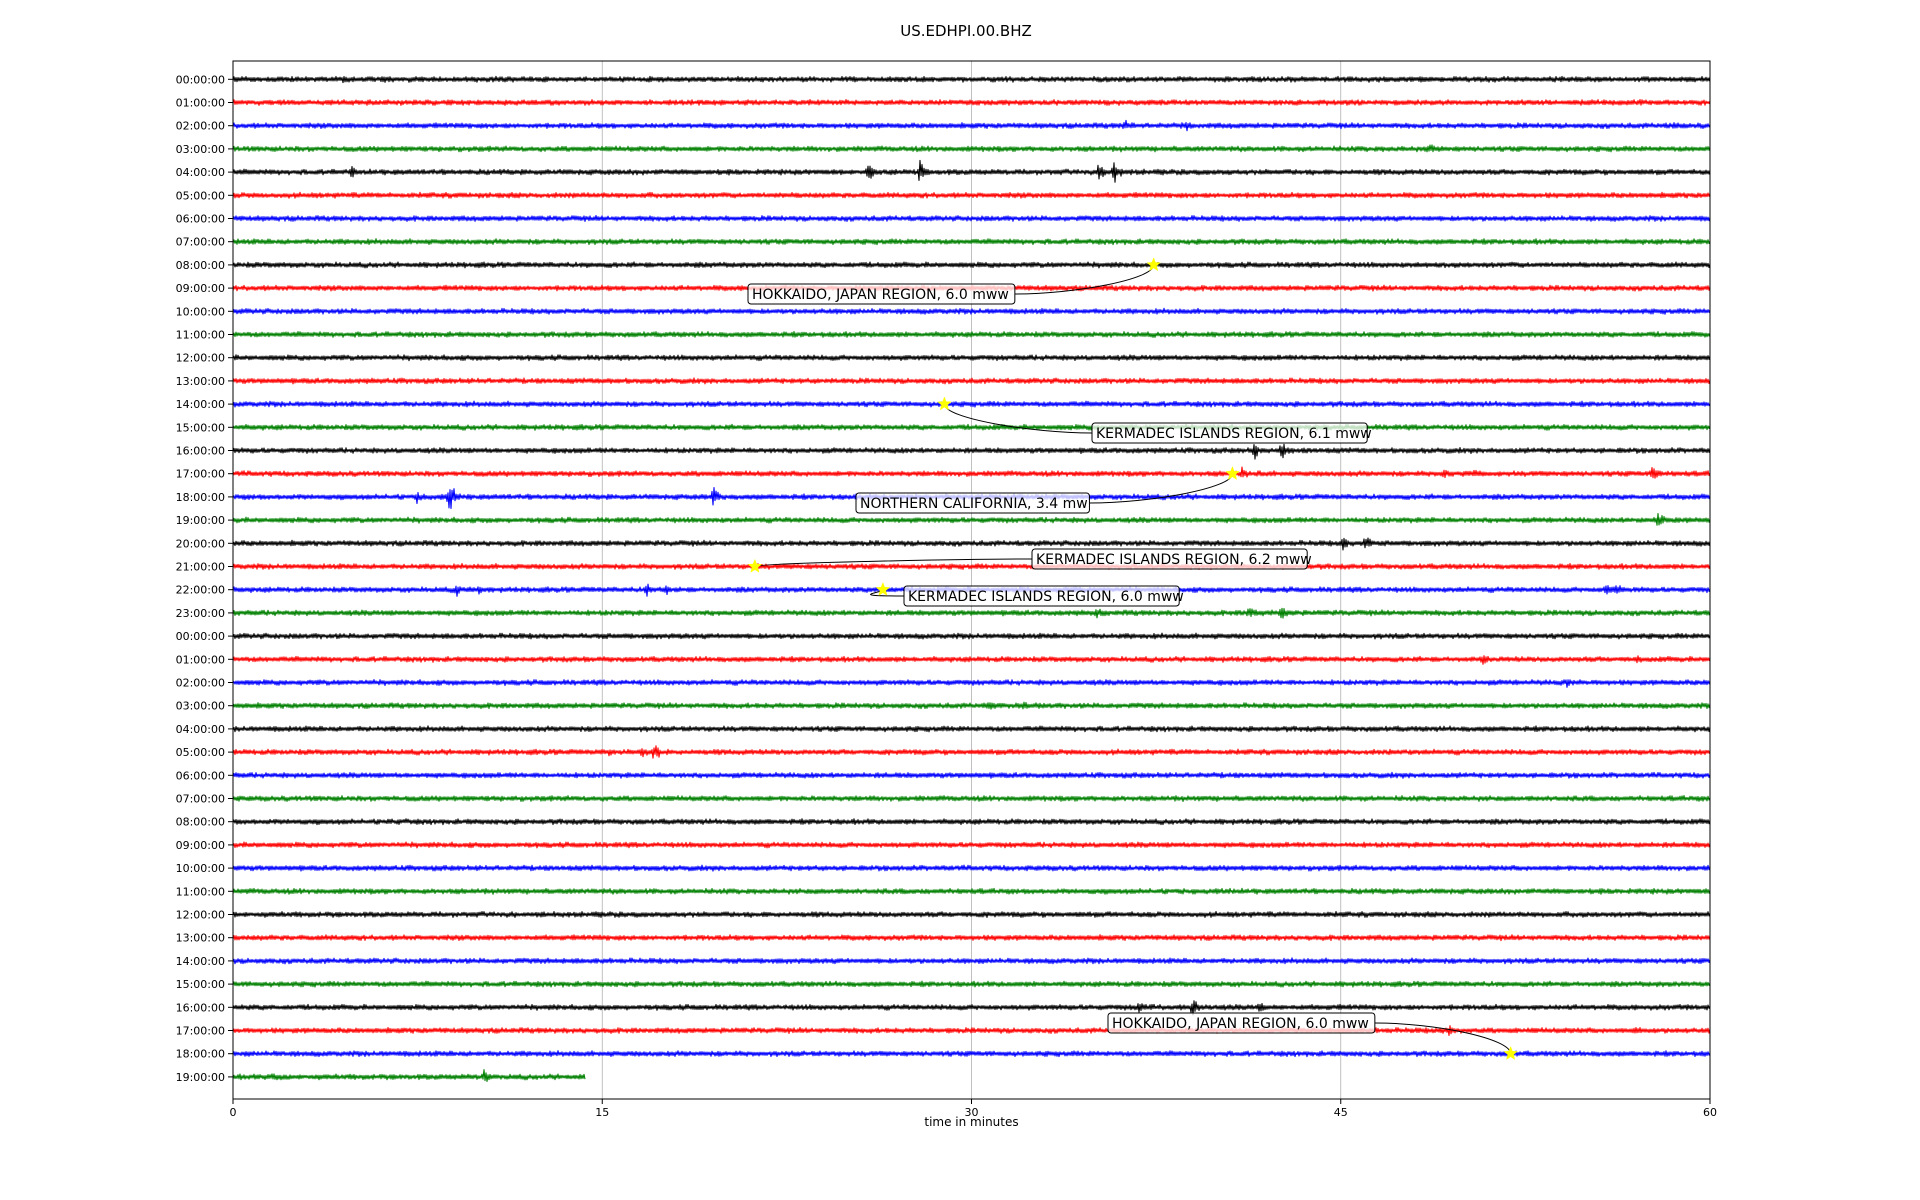 Image resolution: width=1920 pixels, height=1200 pixels. Describe the element at coordinates (200, 729) in the screenshot. I see `row-time-label: 04:00:00` at that location.